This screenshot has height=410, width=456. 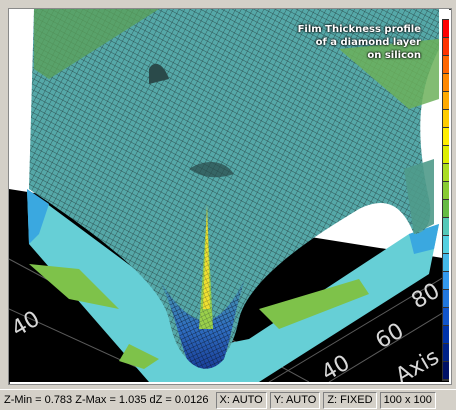 I want to click on z-range-stats: Z-Min = 0.783 Z-Max = 1.035 dZ = 0.0126, so click(x=106, y=400).